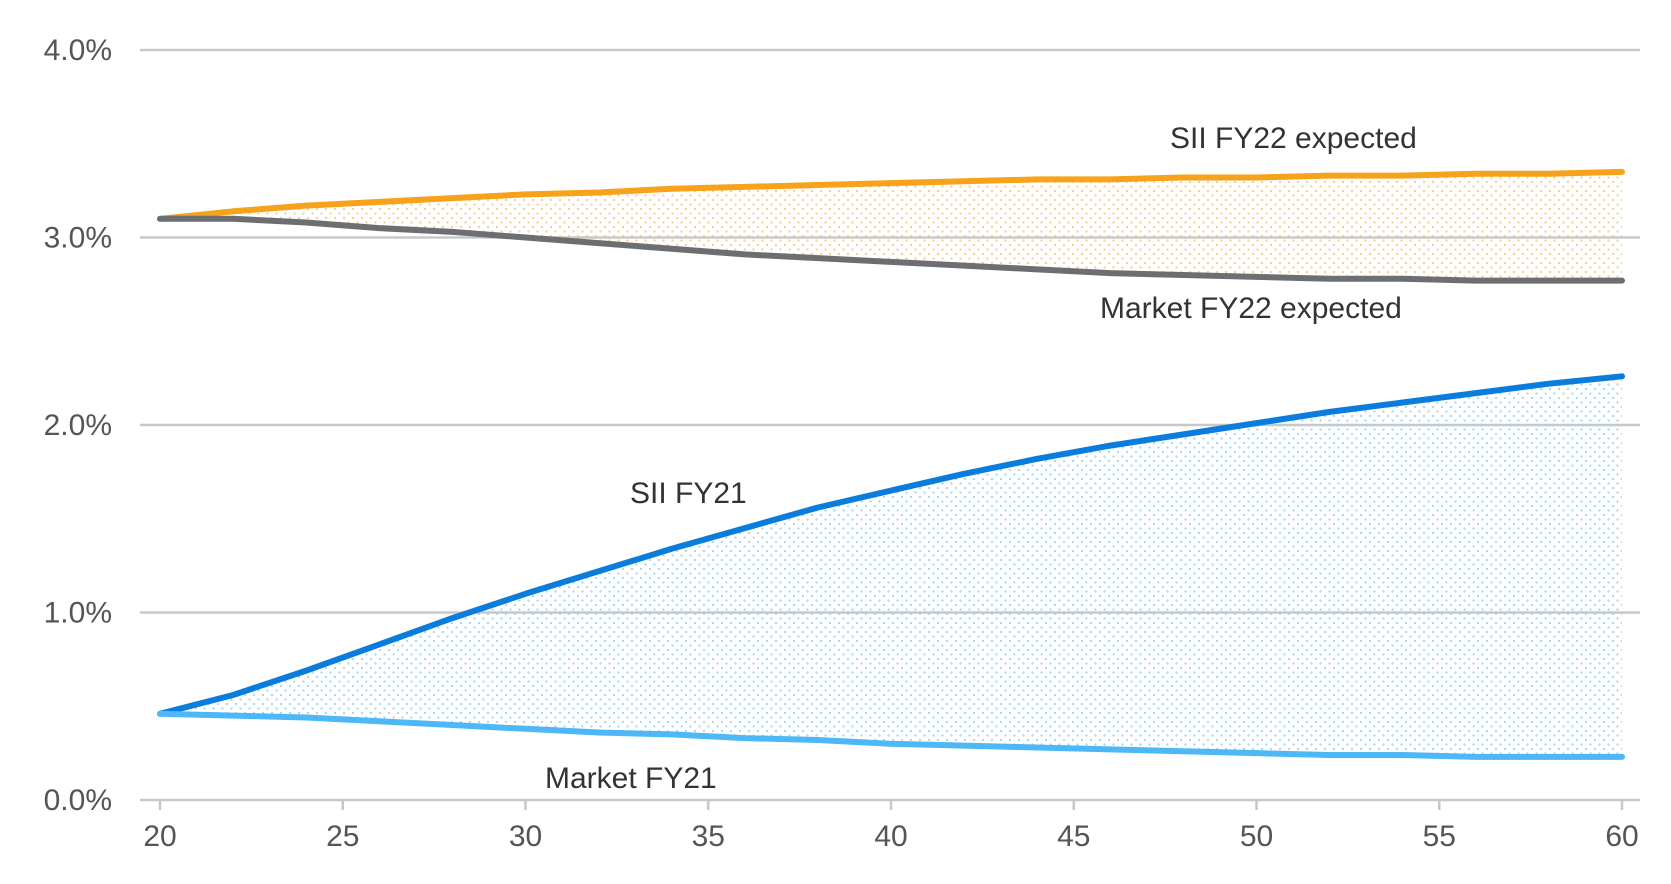 Image resolution: width=1671 pixels, height=884 pixels. Describe the element at coordinates (159, 836) in the screenshot. I see `x-tick-label-0: 20` at that location.